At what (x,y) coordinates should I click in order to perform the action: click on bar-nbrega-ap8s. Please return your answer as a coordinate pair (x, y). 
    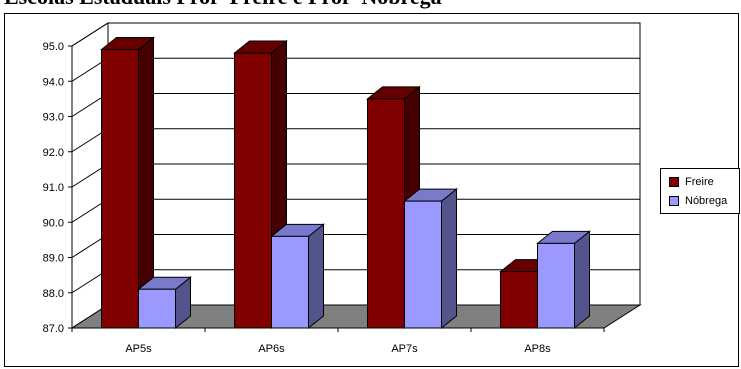
    Looking at the image, I should click on (556, 285).